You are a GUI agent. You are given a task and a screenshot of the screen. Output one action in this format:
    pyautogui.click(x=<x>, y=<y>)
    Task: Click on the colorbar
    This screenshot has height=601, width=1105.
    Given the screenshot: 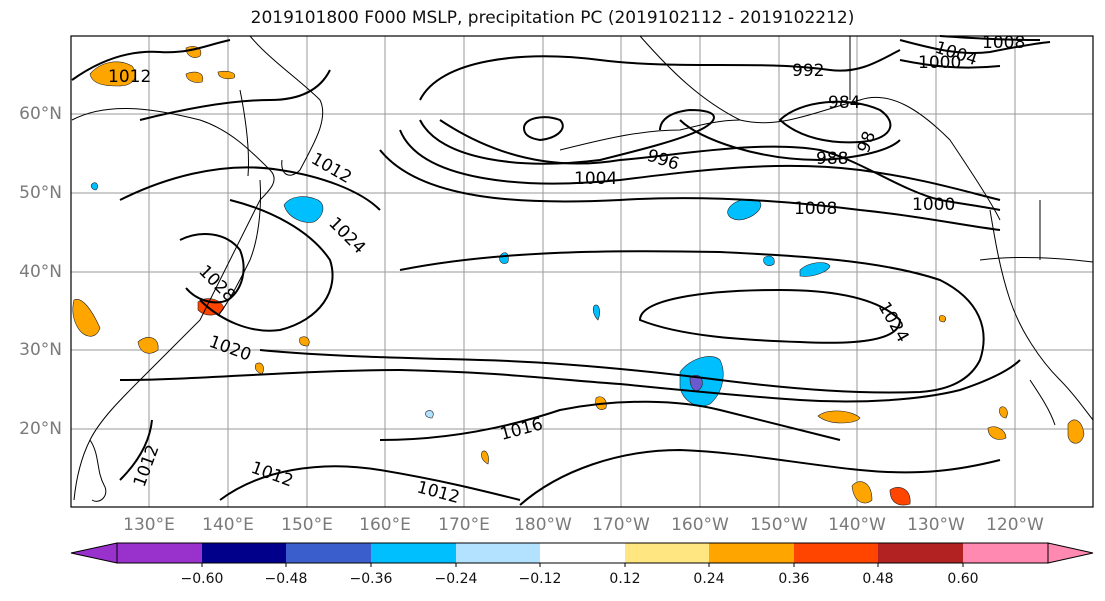 What is the action you would take?
    pyautogui.click(x=582, y=554)
    